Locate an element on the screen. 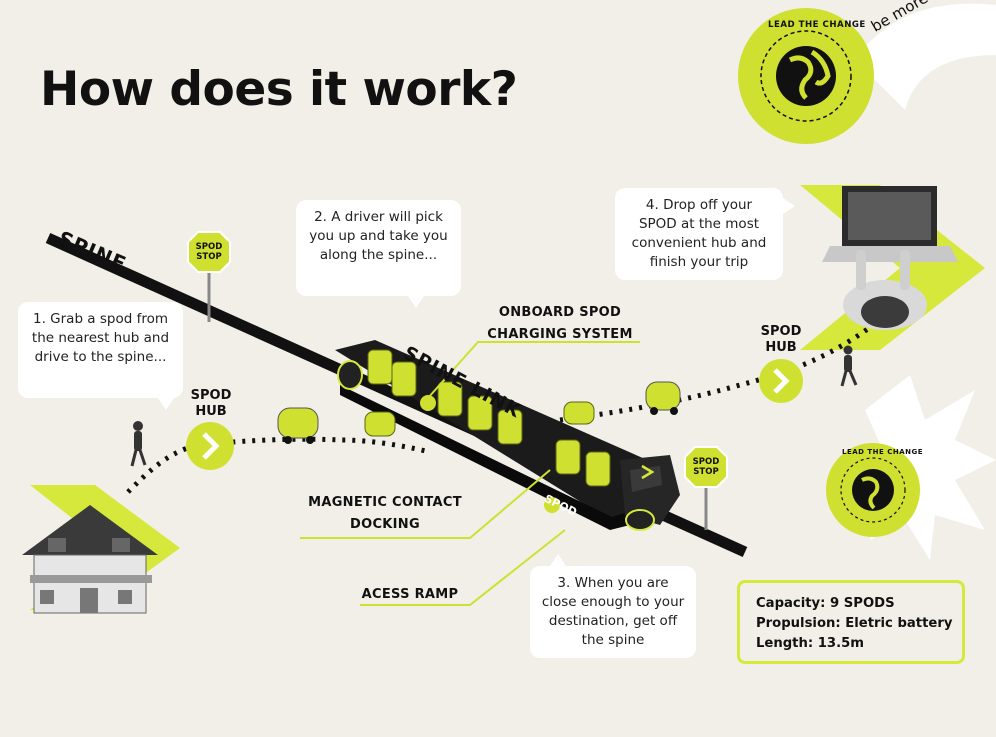 The width and height of the screenshot is (996, 737). hub-right-line1: SPOD is located at coordinates (781, 331).